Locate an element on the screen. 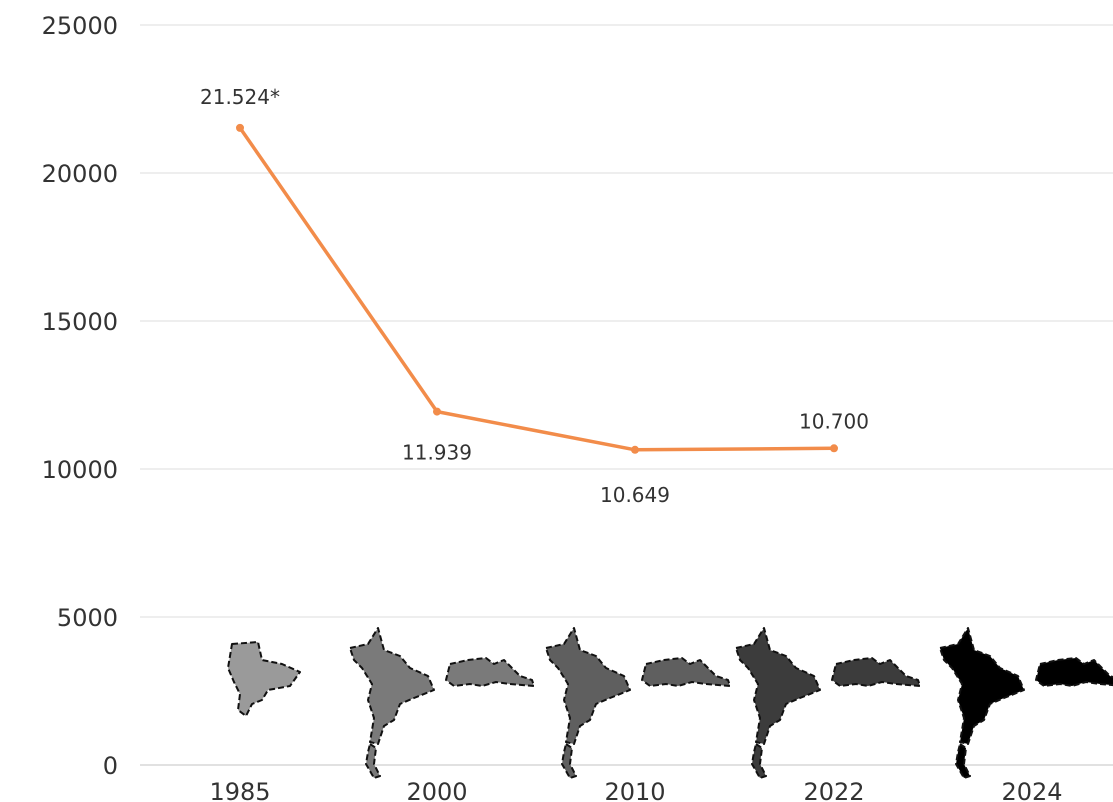 The height and width of the screenshot is (802, 1113). x-tick-label: 2000 is located at coordinates (436, 790).